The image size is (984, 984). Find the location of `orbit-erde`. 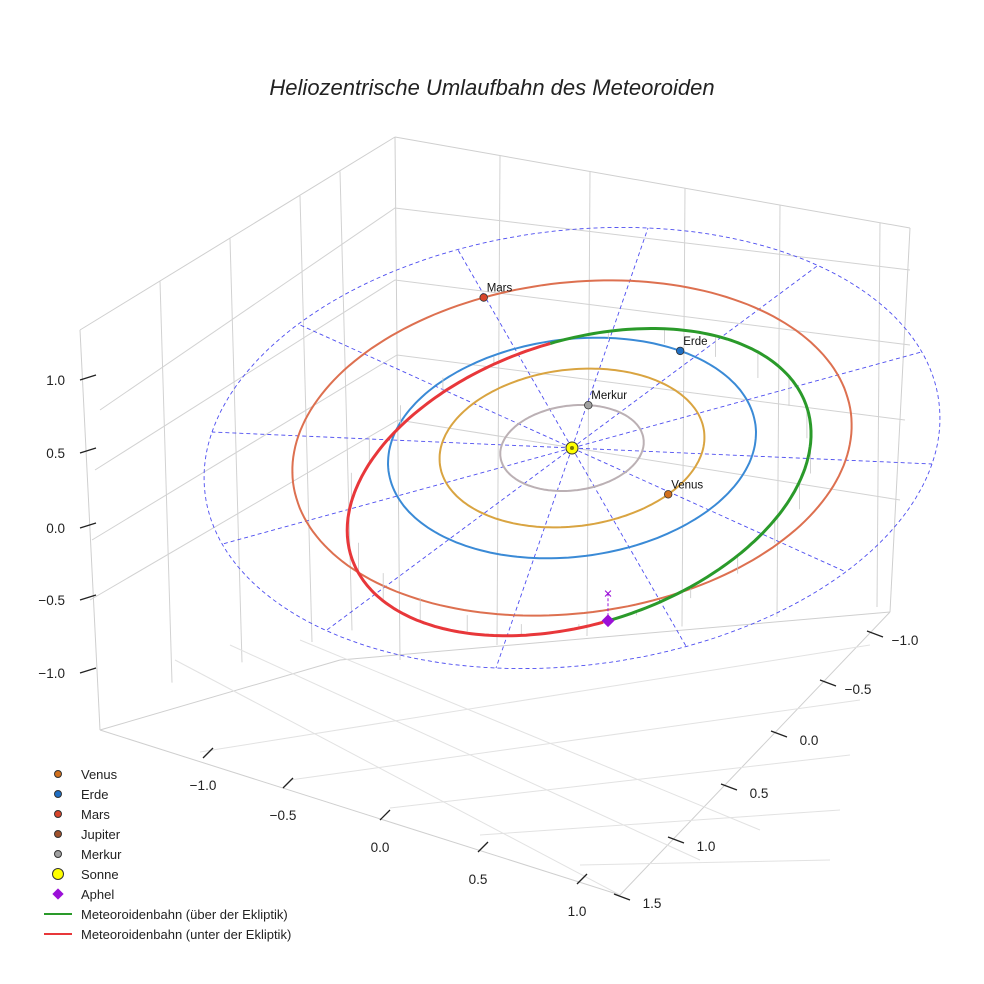

orbit-erde is located at coordinates (572, 448).